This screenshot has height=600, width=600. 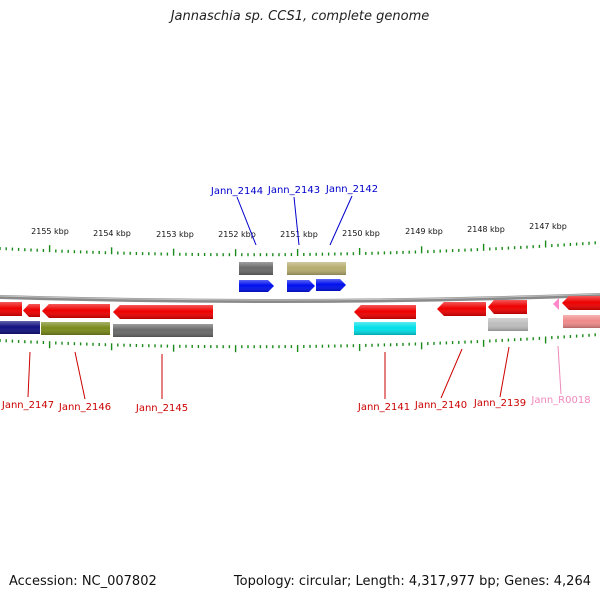 What do you see at coordinates (83, 581) in the screenshot?
I see `accession-text: Accession: NC_007802` at bounding box center [83, 581].